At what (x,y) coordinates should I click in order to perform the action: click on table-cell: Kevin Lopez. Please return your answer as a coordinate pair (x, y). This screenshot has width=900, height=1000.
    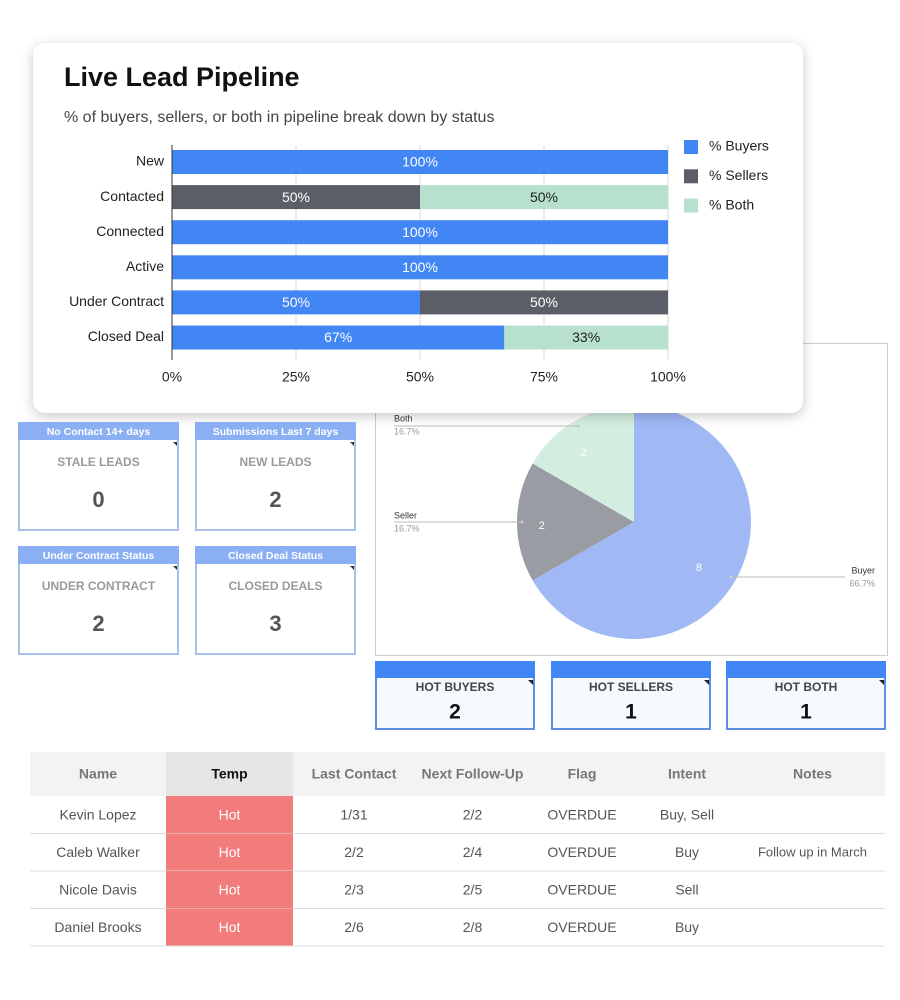
    Looking at the image, I should click on (97, 814).